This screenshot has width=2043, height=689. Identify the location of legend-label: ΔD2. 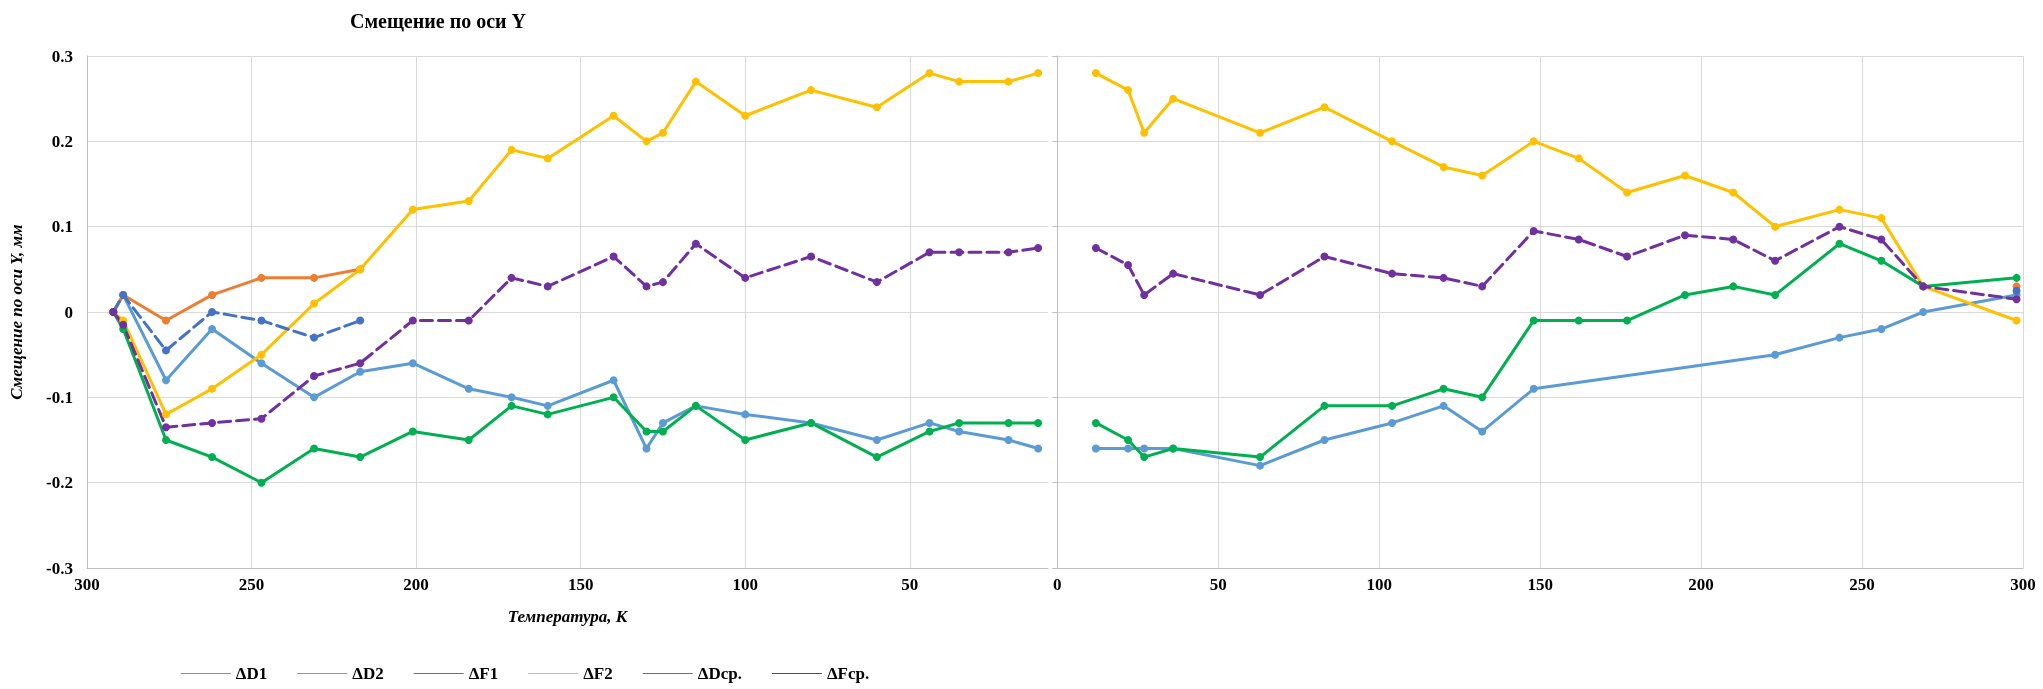
(368, 673).